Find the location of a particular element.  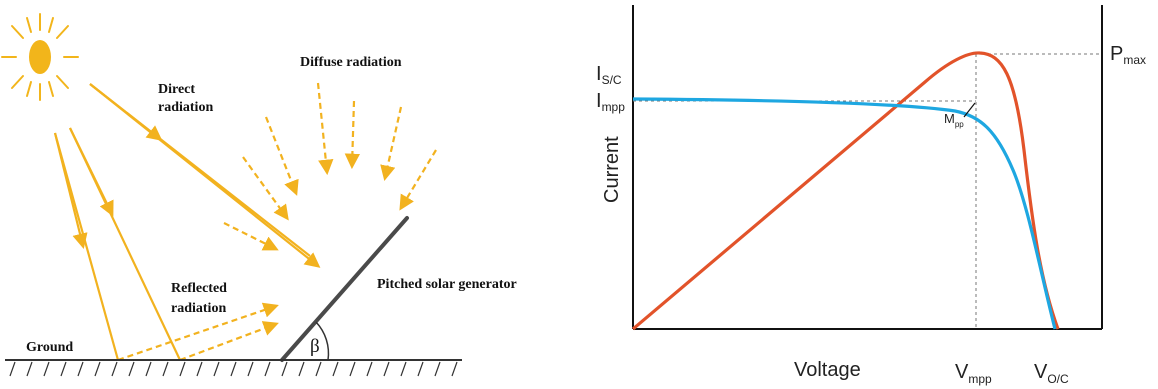

pitched-solar-panel is located at coordinates (344, 289).